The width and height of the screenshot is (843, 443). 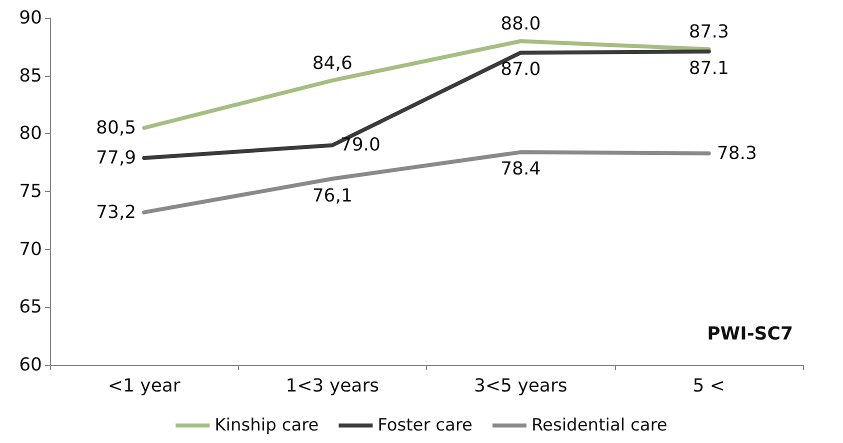 What do you see at coordinates (520, 24) in the screenshot?
I see `data-label: 88.0` at bounding box center [520, 24].